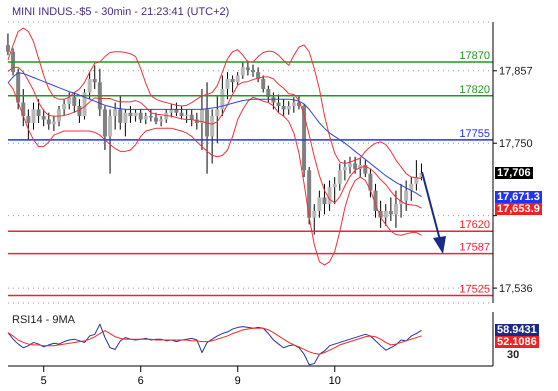 Image resolution: width=558 pixels, height=391 pixels. What do you see at coordinates (474, 248) in the screenshot?
I see `ref-line-label: 17587` at bounding box center [474, 248].